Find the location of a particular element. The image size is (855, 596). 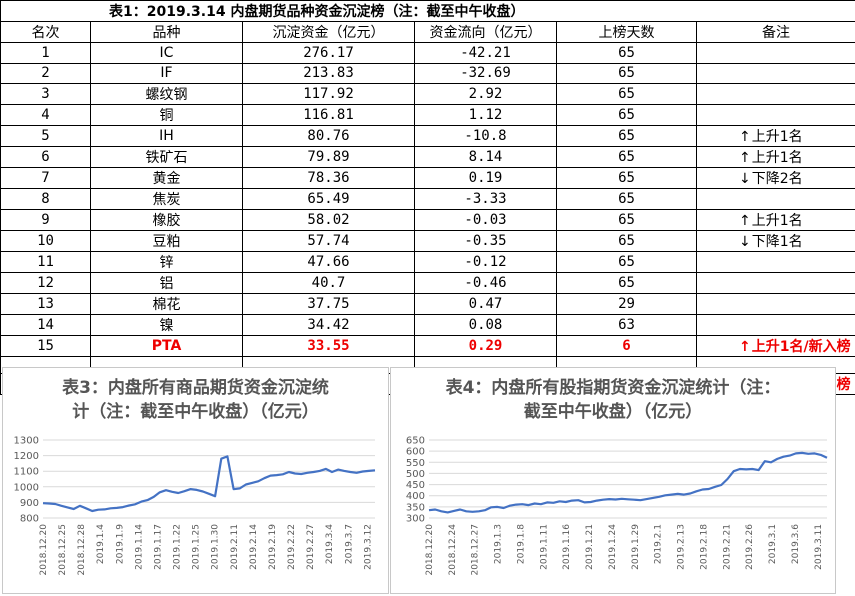

cell-fund: 57.74 is located at coordinates (328, 241).